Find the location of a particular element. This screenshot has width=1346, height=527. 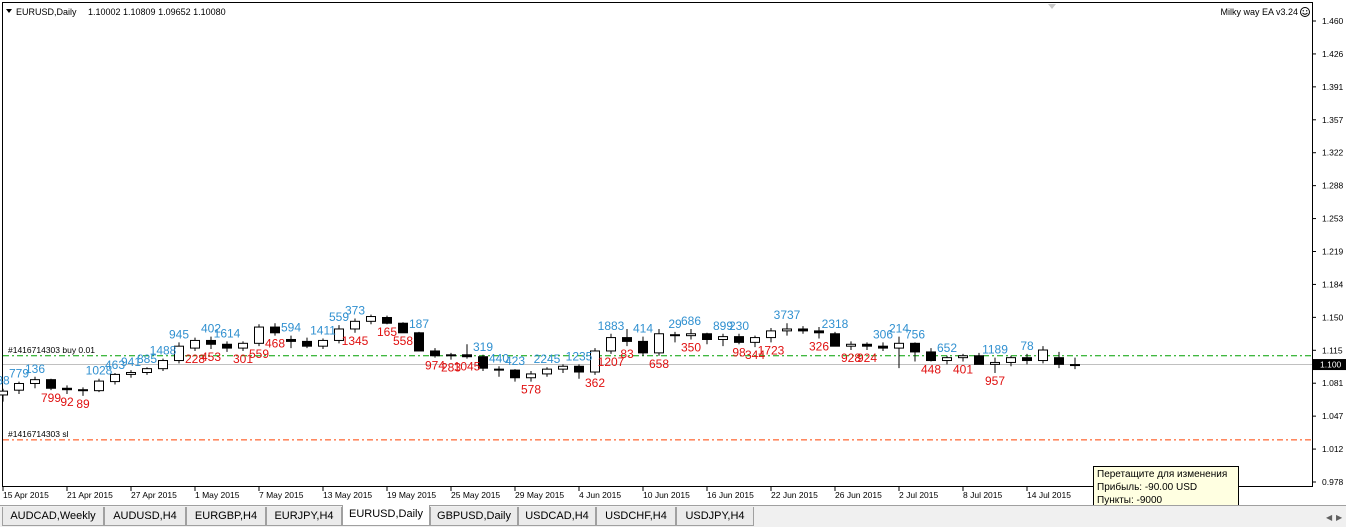

low-label: 362 is located at coordinates (595, 383).